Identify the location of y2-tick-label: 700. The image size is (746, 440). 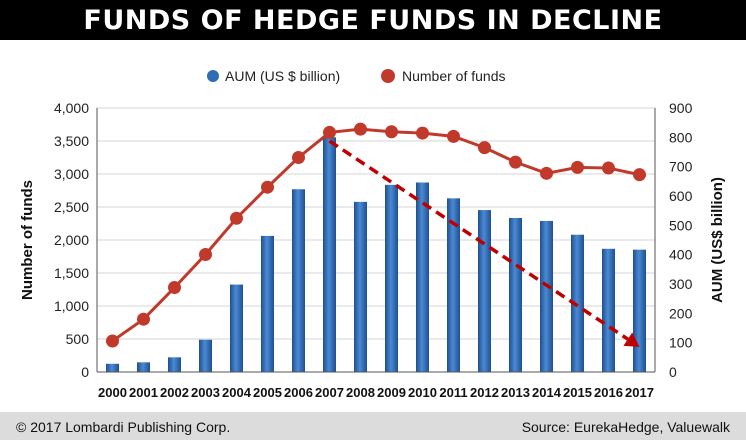
(681, 167).